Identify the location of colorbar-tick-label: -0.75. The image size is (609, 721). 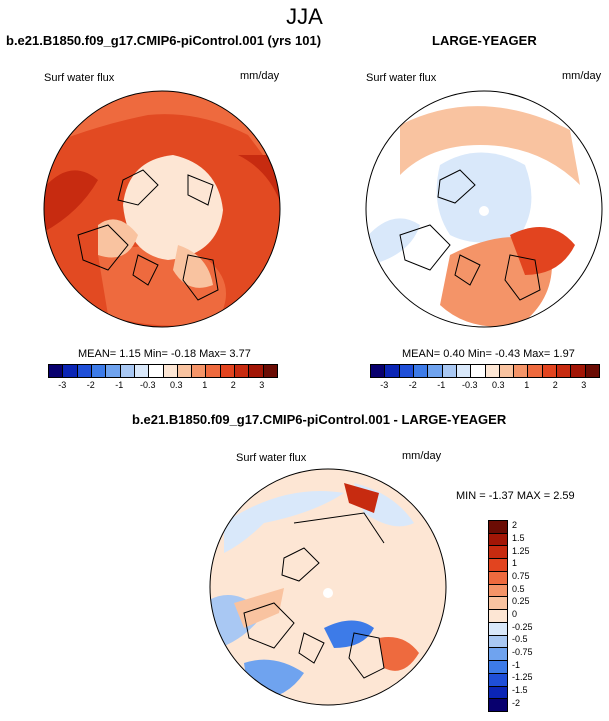
(522, 652).